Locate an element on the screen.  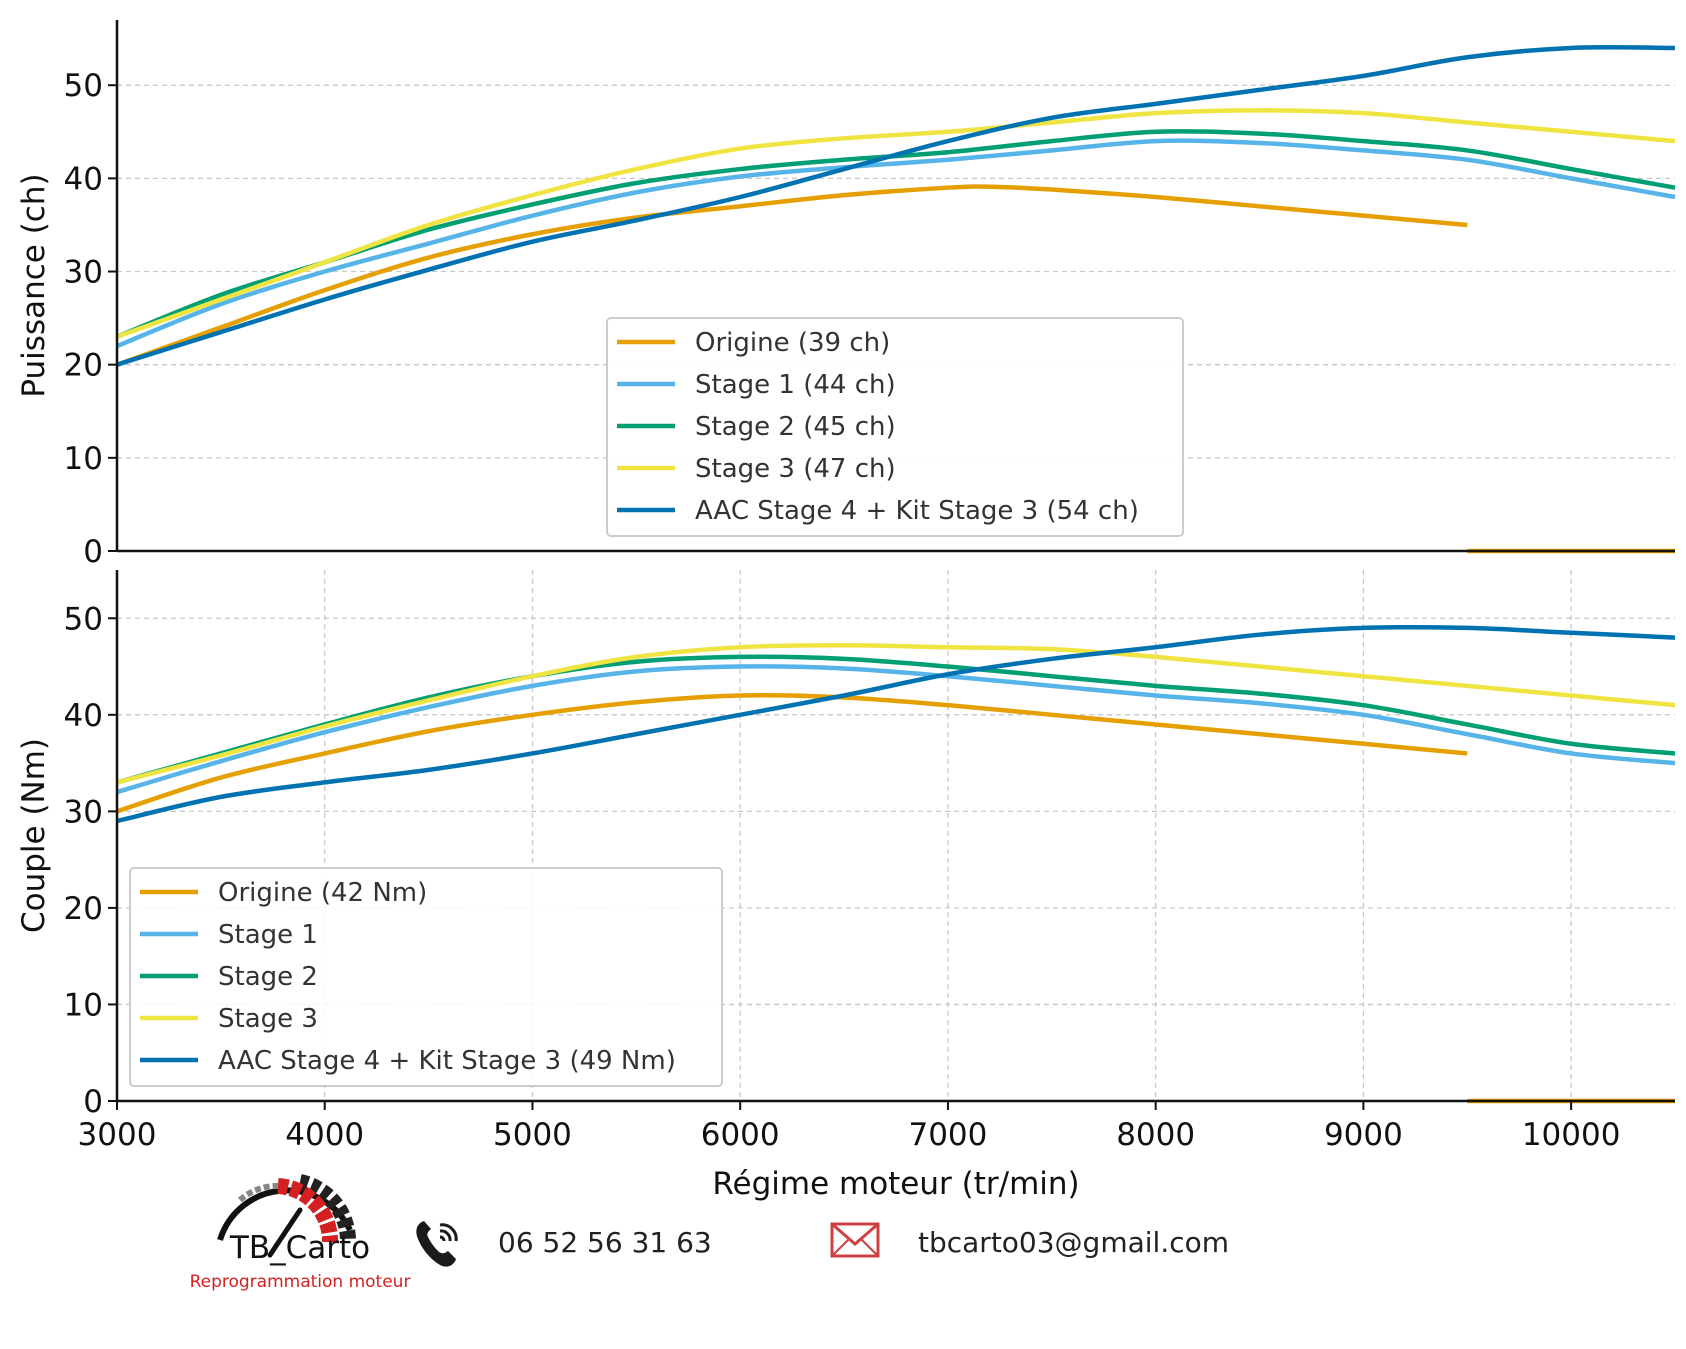
legend-label: Stage 3 is located at coordinates (268, 1019).